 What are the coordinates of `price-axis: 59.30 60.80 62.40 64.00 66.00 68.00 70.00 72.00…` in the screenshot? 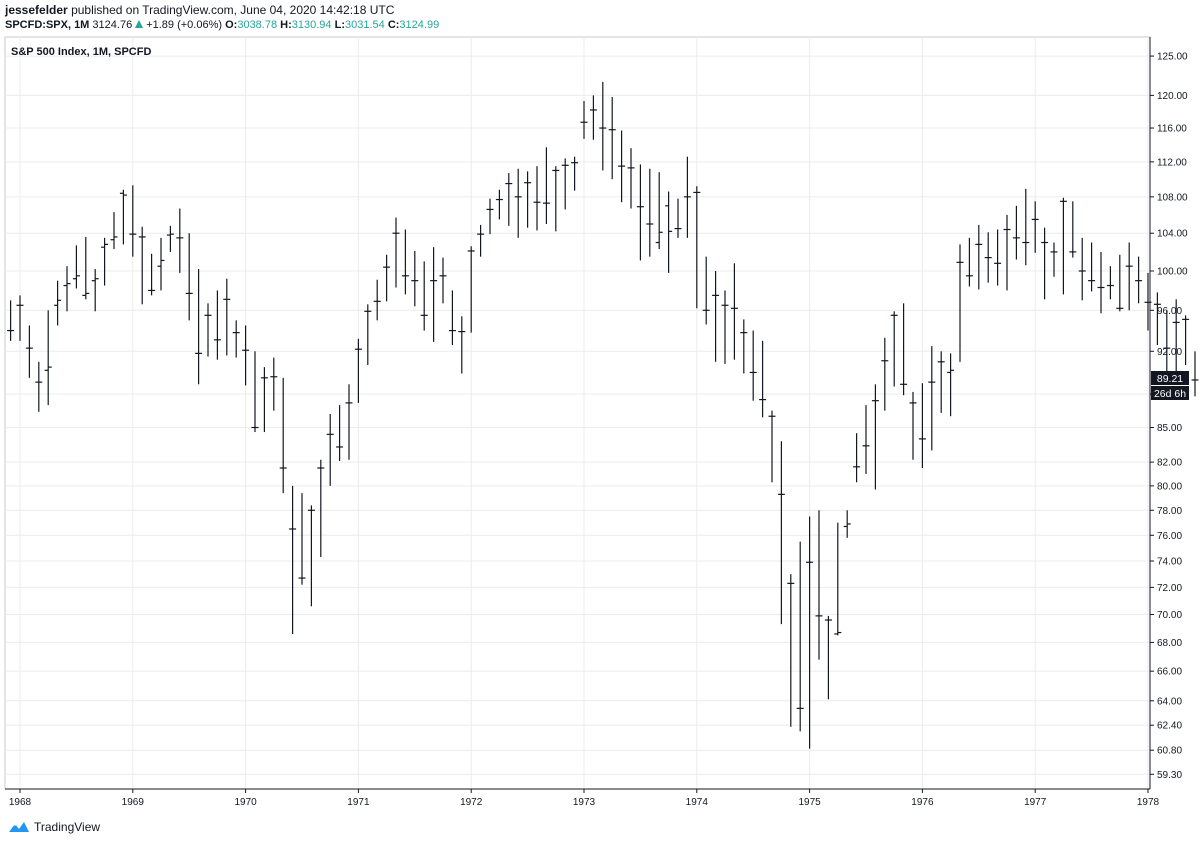 It's located at (1169, 416).